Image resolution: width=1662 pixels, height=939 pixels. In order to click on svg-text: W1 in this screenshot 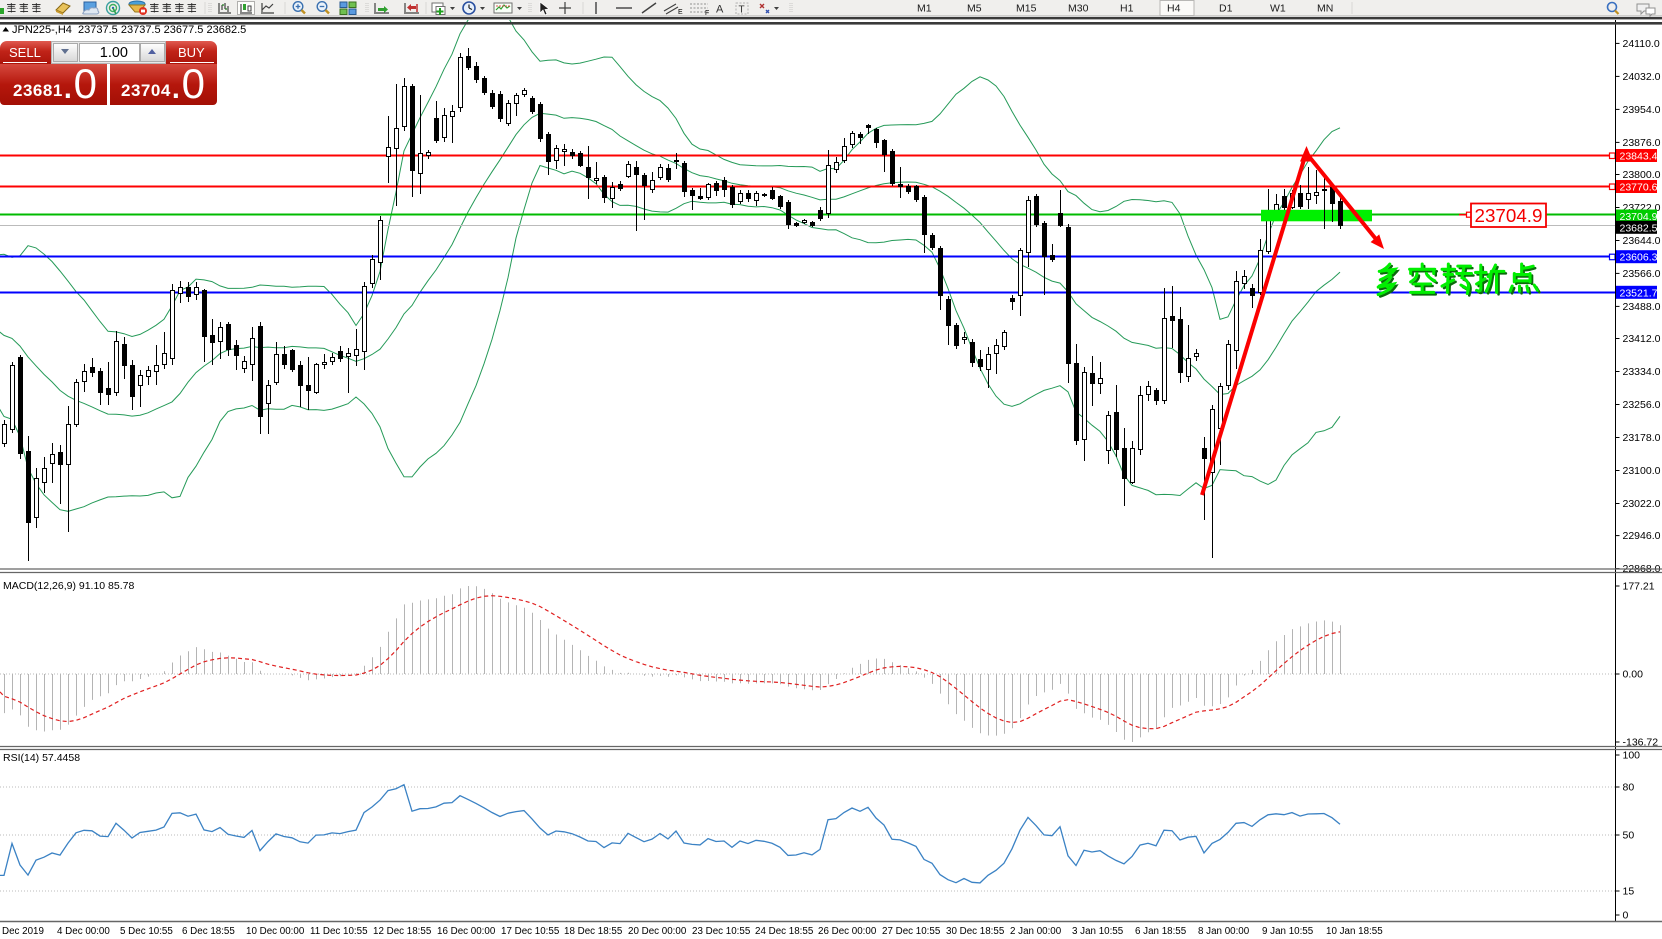, I will do `click(1278, 9)`.